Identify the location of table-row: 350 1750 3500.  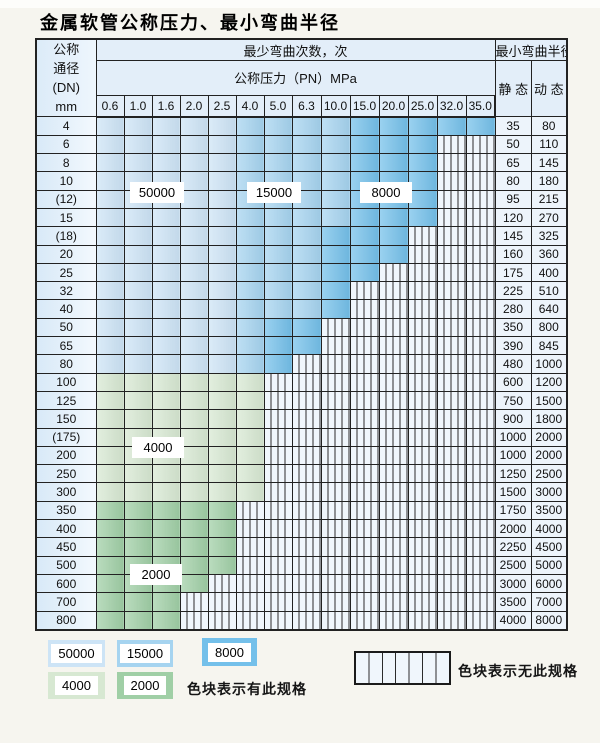
(301, 510).